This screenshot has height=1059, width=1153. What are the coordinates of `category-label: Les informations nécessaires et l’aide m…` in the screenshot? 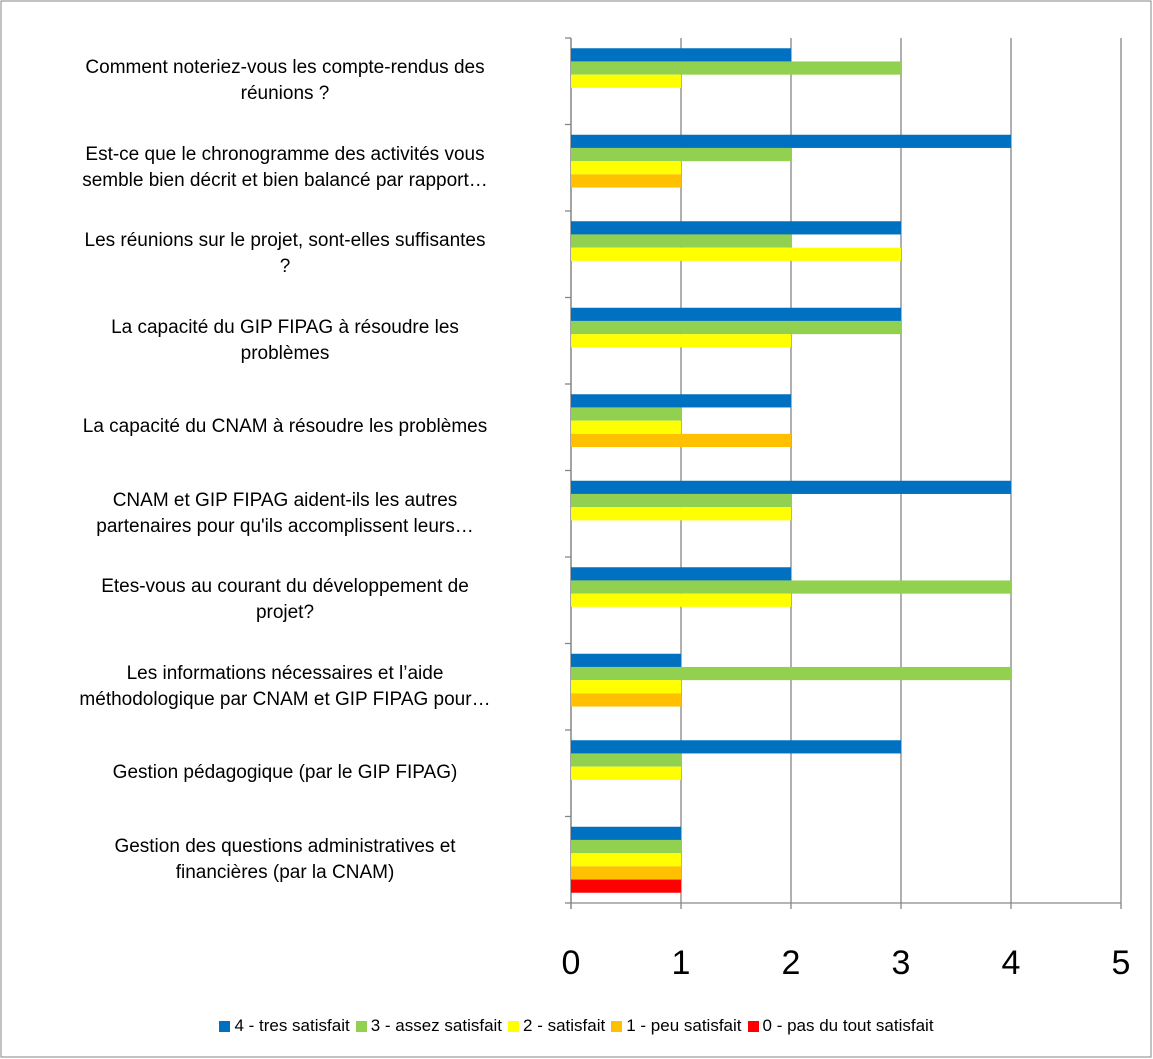 It's located at (285, 686).